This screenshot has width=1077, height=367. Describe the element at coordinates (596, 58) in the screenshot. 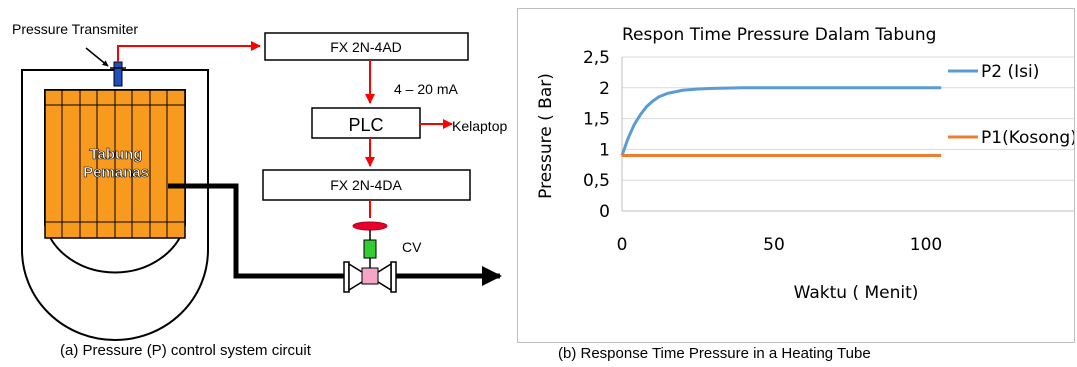

I see `y-tick-label: 2,5` at that location.